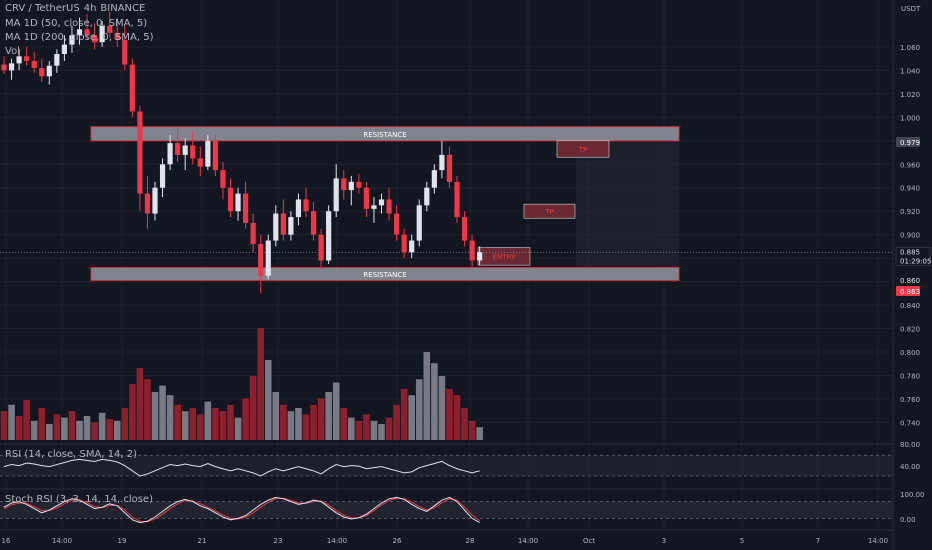 This screenshot has width=932, height=550. I want to click on symbol-interval: 4h, so click(90, 8).